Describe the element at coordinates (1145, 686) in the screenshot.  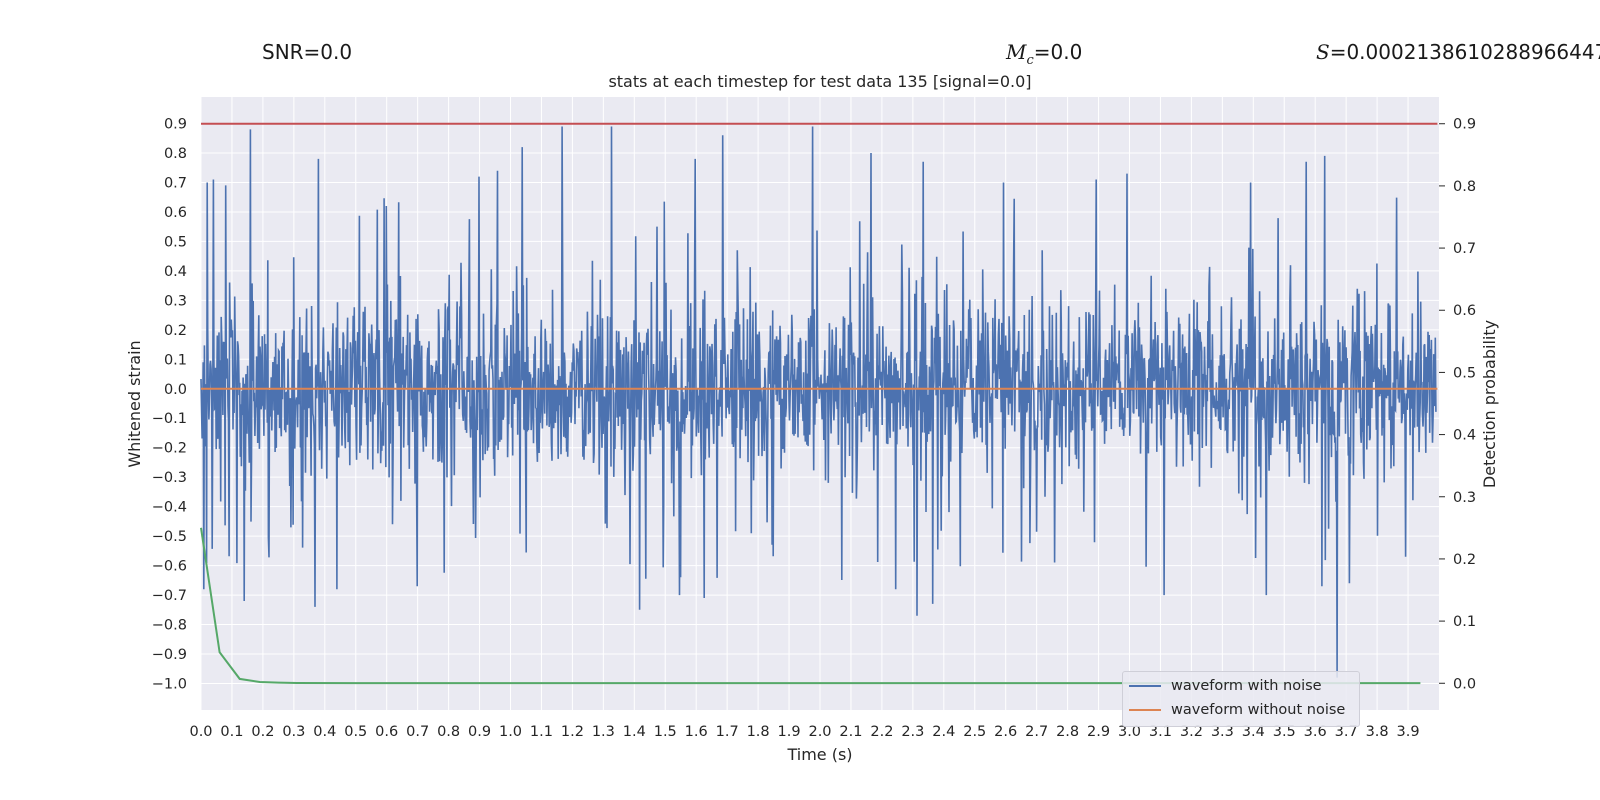
I see `legend-swatch-with-noise` at that location.